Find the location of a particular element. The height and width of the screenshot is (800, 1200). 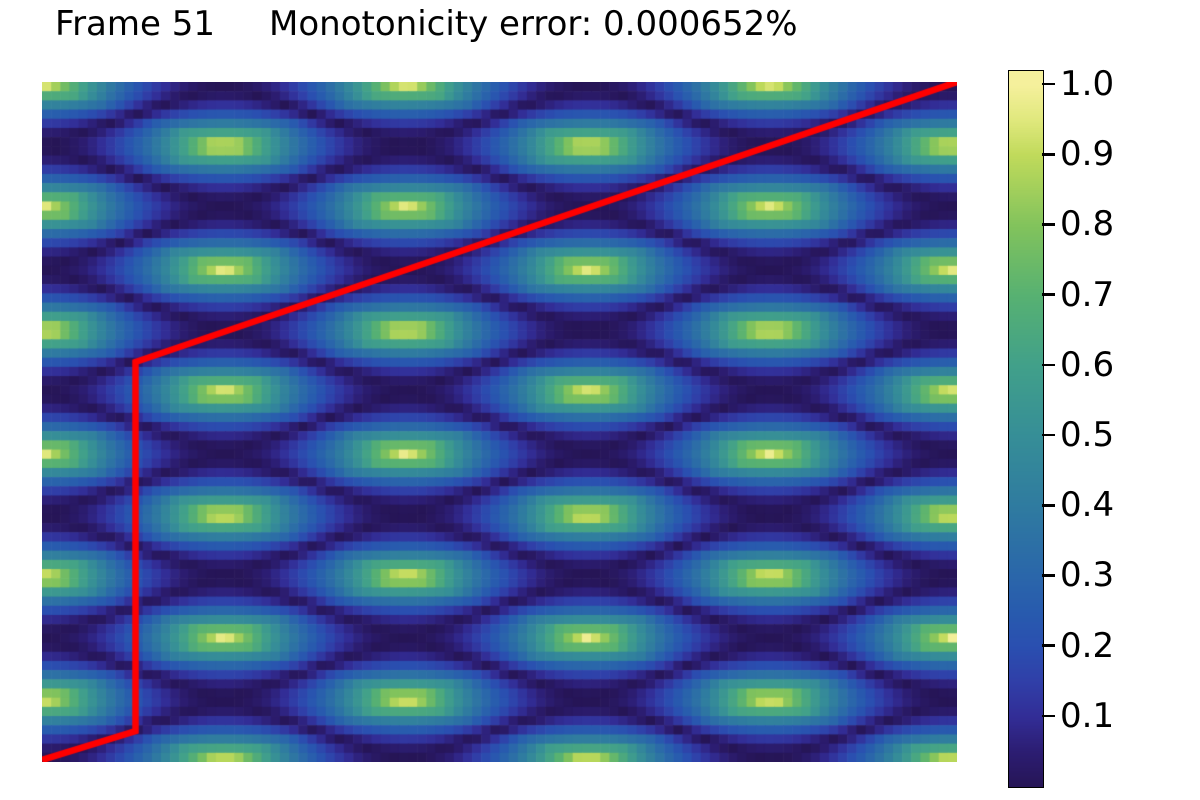

colorbar-gradient is located at coordinates (1026, 429).